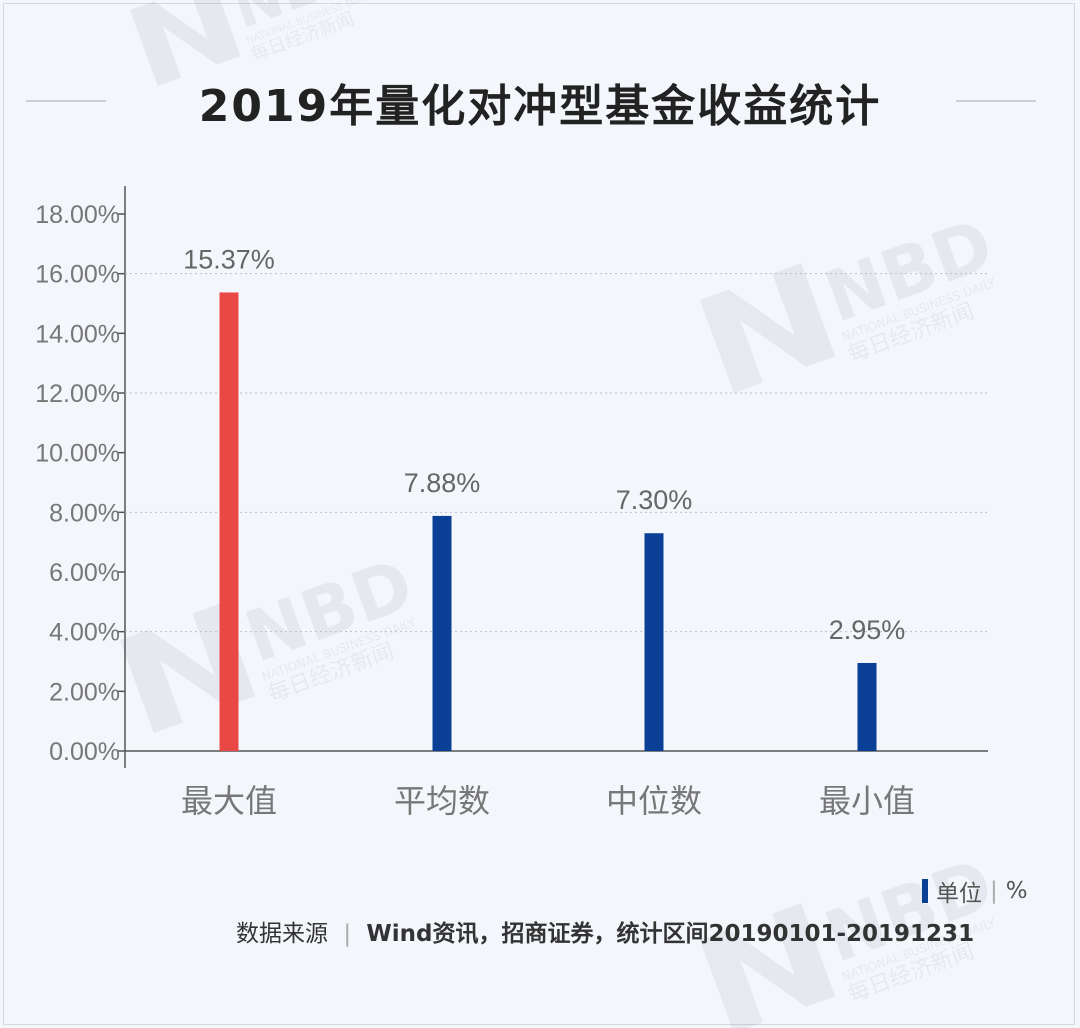 Image resolution: width=1080 pixels, height=1028 pixels. Describe the element at coordinates (282, 934) in the screenshot. I see `source-label: 数据来源` at that location.